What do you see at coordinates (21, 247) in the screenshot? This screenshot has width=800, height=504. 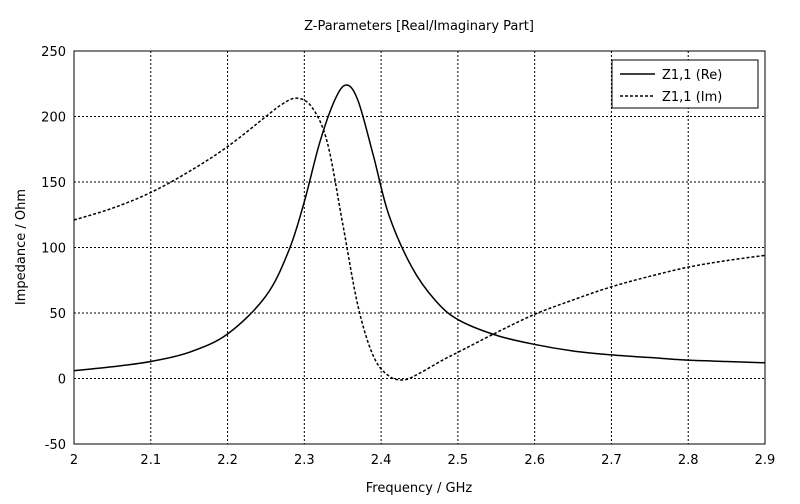 I see `y-axis-label: Impedance / Ohm` at bounding box center [21, 247].